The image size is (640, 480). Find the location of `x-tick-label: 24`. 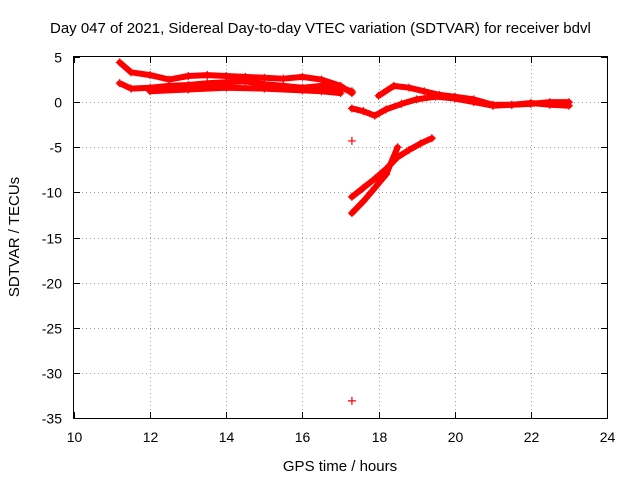

x-tick-label: 24 is located at coordinates (608, 437).